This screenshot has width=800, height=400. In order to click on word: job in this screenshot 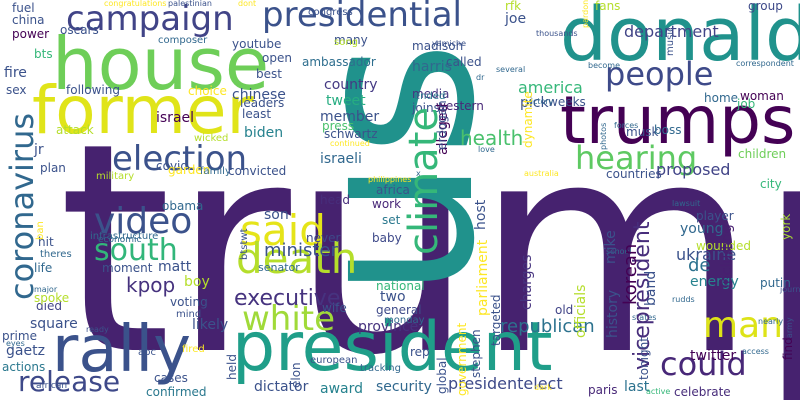, I will do `click(746, 104)`.